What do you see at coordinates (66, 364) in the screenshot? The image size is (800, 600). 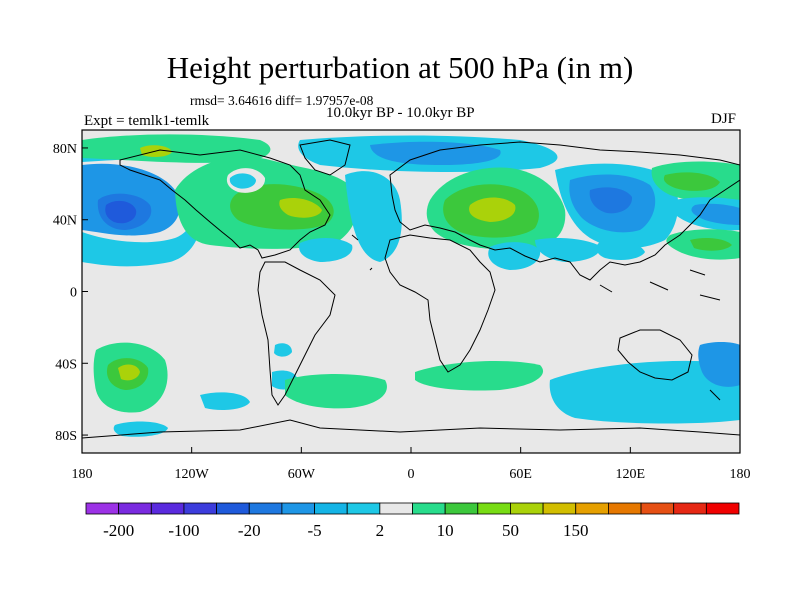 I see `lat-tick-label: 40S` at bounding box center [66, 364].